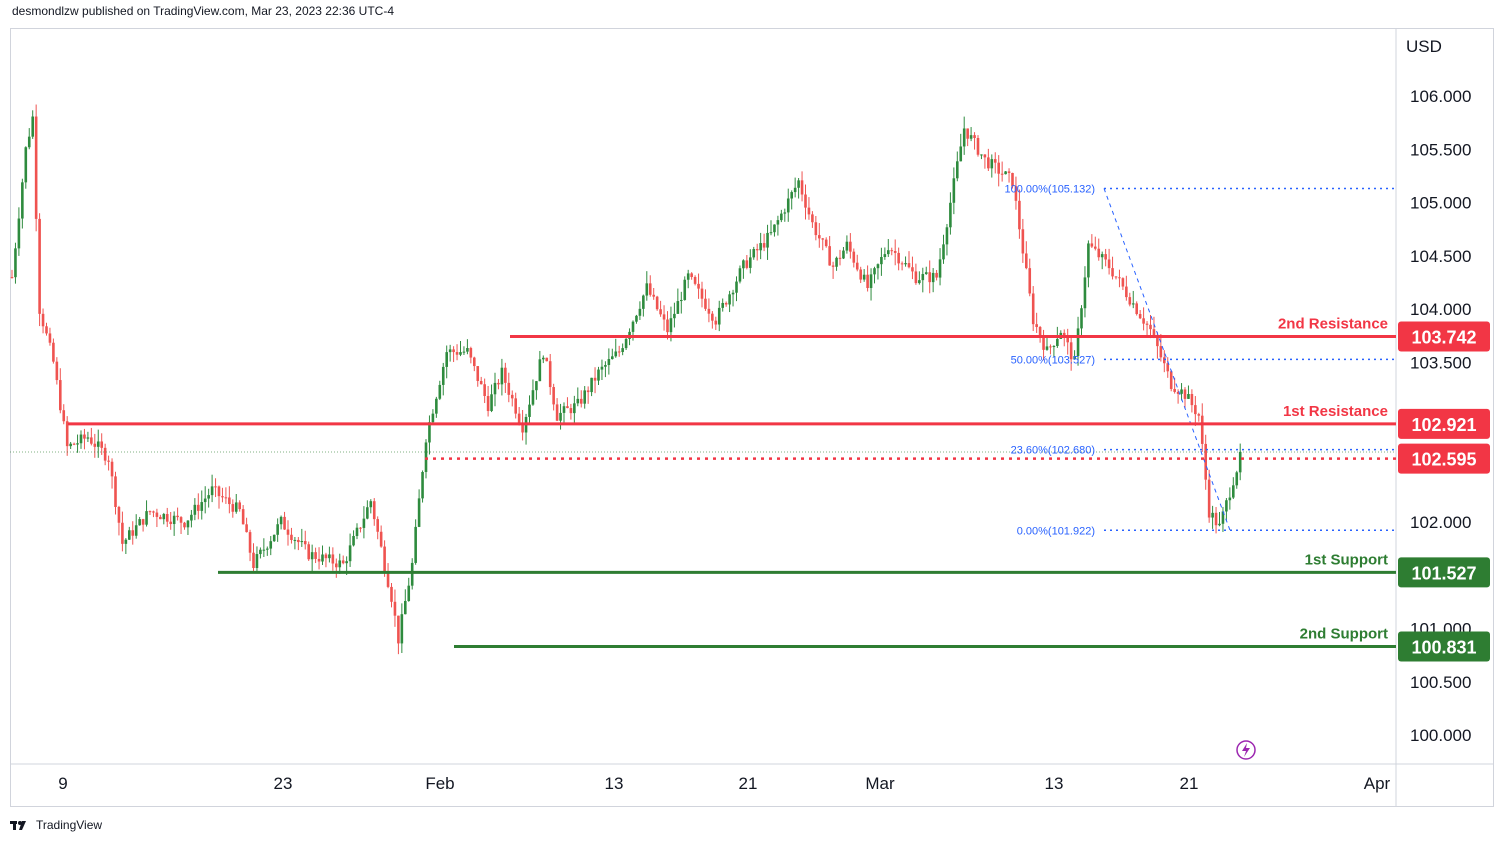 This screenshot has height=842, width=1504. What do you see at coordinates (1443, 460) in the screenshot?
I see `current-price-tag-label: 102.595` at bounding box center [1443, 460].